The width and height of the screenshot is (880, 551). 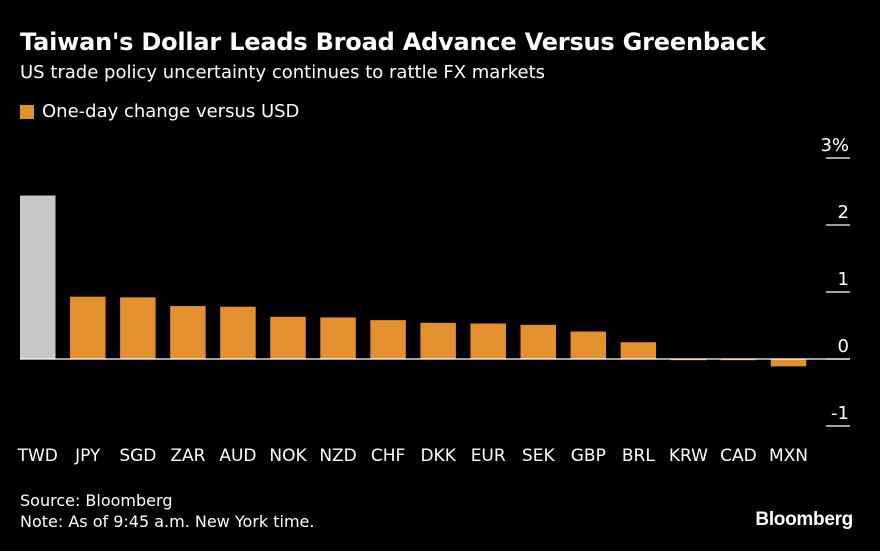 I want to click on bar-aud, so click(x=238, y=332).